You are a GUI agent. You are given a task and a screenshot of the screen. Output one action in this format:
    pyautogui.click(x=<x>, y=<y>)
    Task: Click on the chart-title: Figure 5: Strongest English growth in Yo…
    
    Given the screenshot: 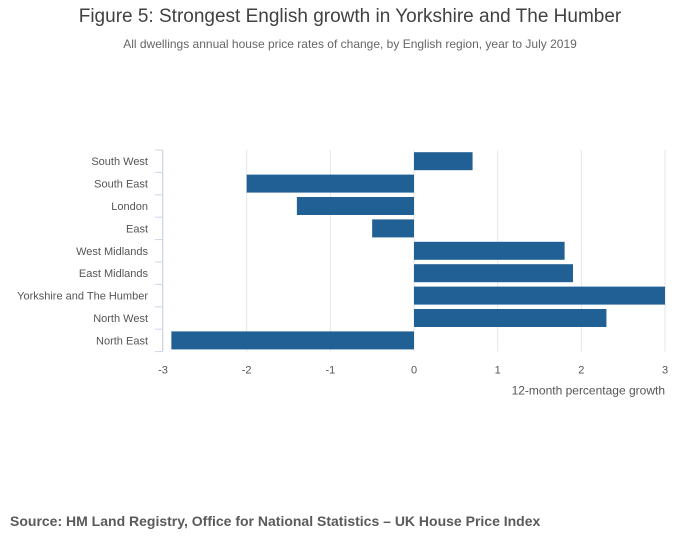 What is the action you would take?
    pyautogui.click(x=350, y=16)
    